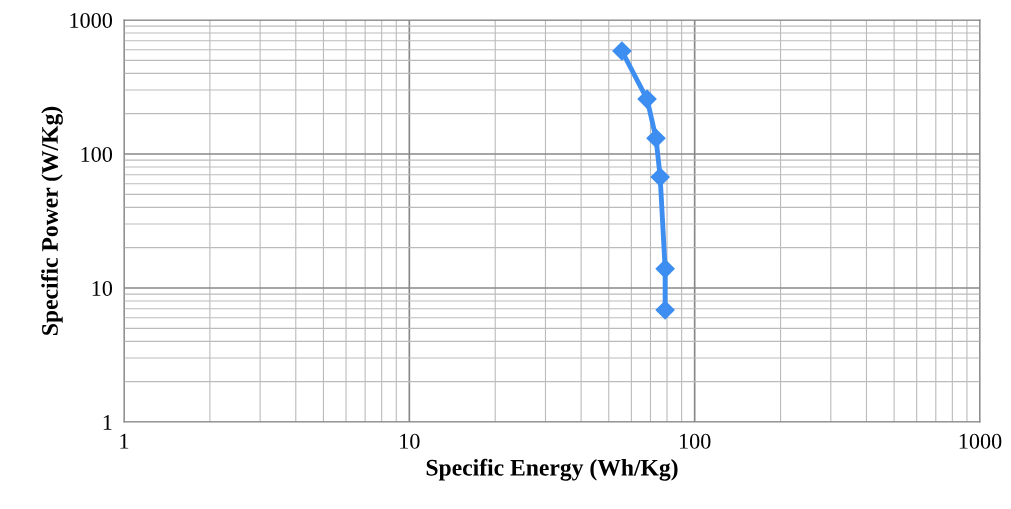 Image resolution: width=1011 pixels, height=509 pixels. I want to click on y-tick-label: 10, so click(102, 288).